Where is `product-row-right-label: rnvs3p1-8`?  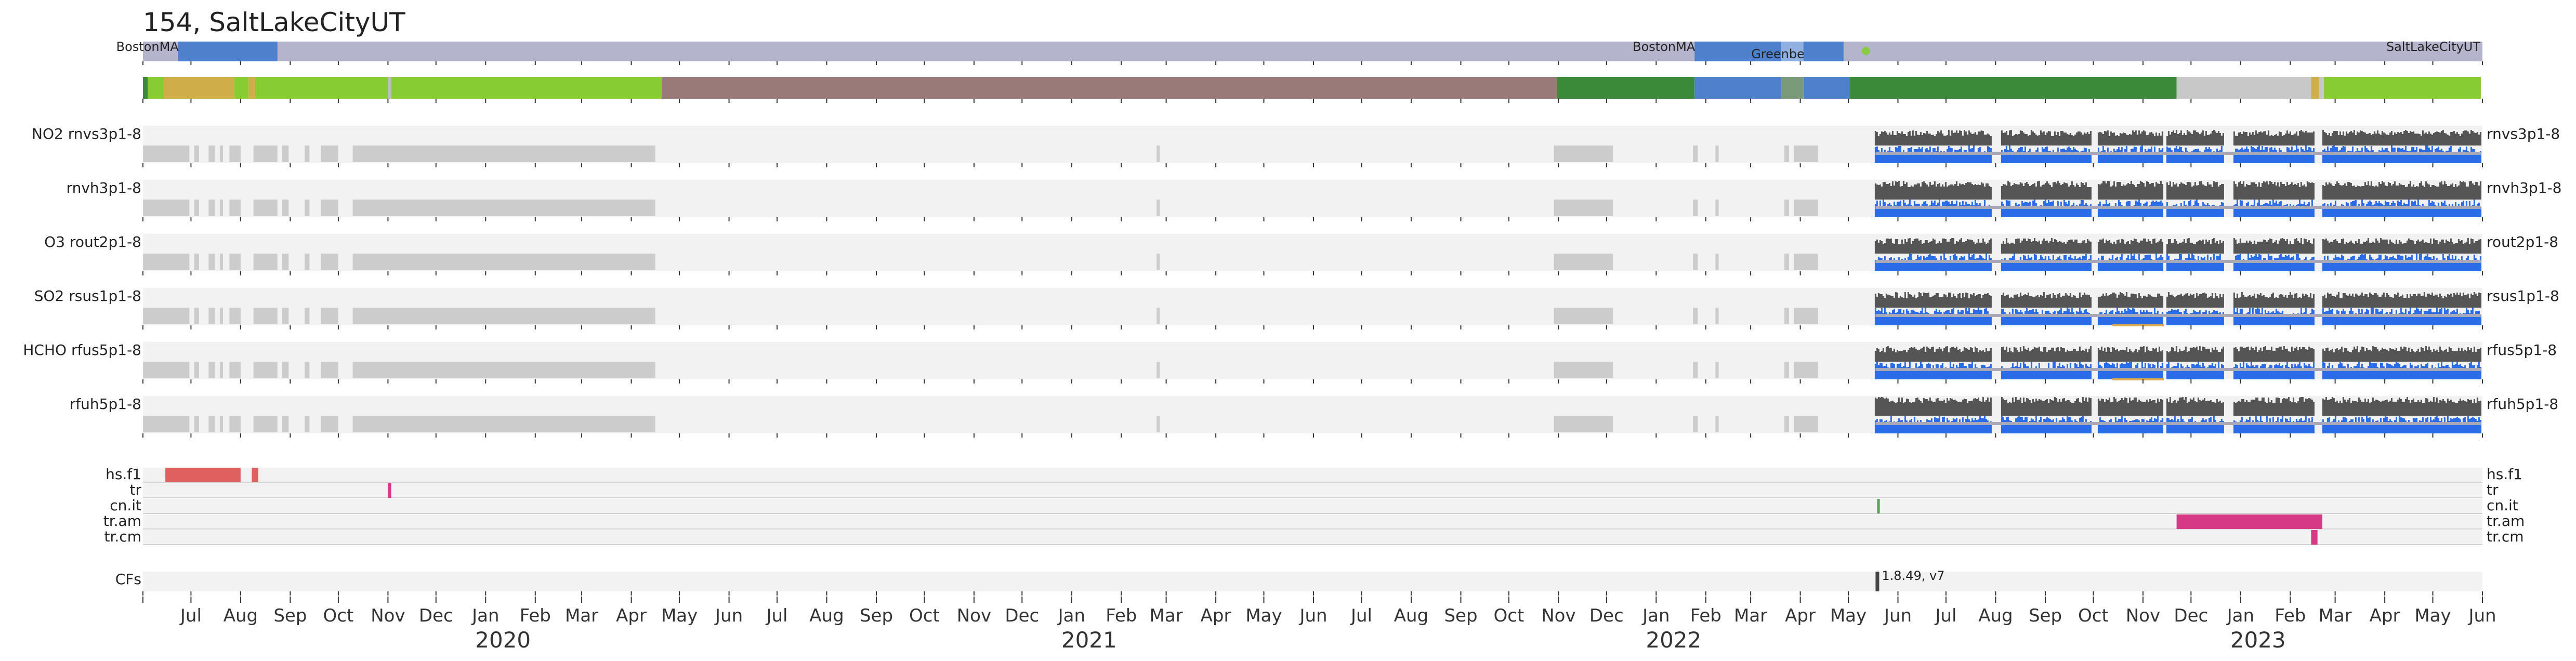
product-row-right-label: rnvs3p1-8 is located at coordinates (2524, 133).